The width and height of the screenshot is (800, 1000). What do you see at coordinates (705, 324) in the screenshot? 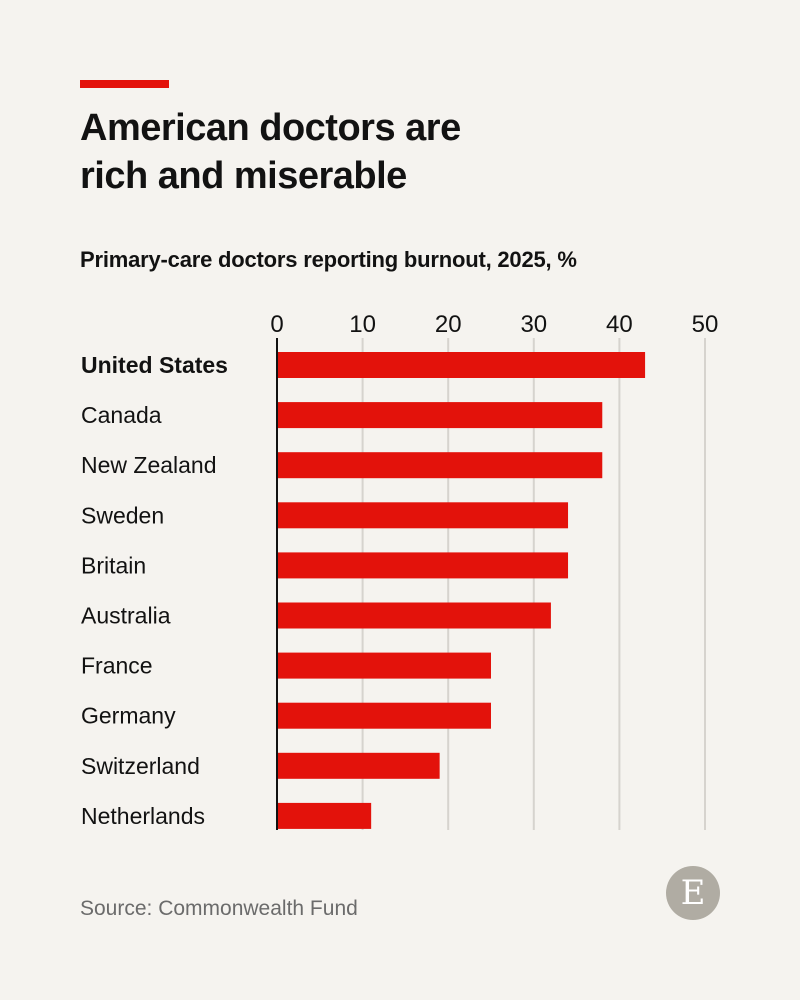
I see `x-tick-label: 50` at bounding box center [705, 324].